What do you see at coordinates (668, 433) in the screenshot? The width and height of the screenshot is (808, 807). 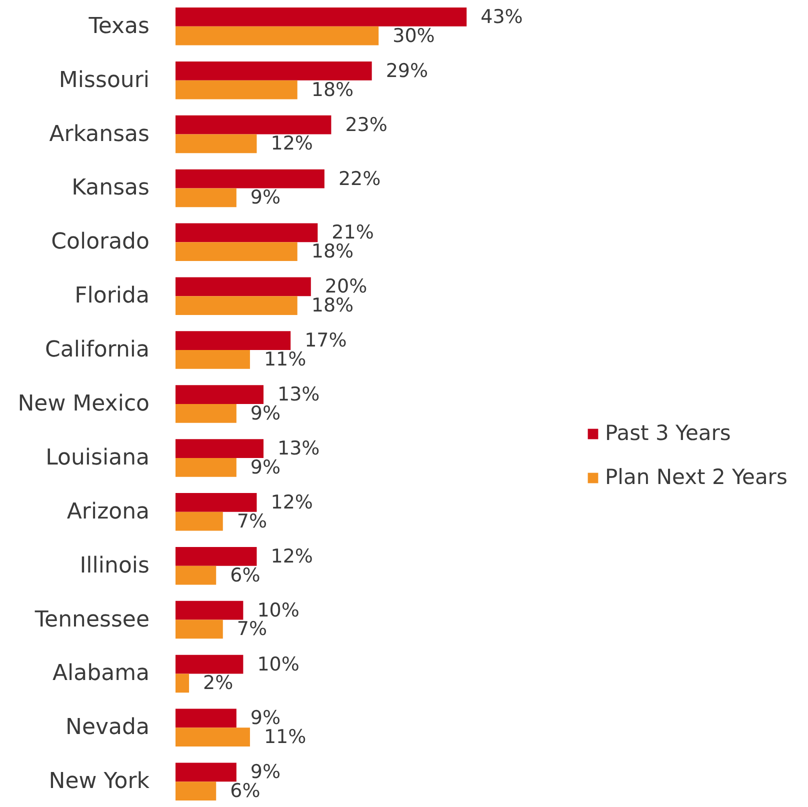 I see `legend-label: Past 3 Years` at bounding box center [668, 433].